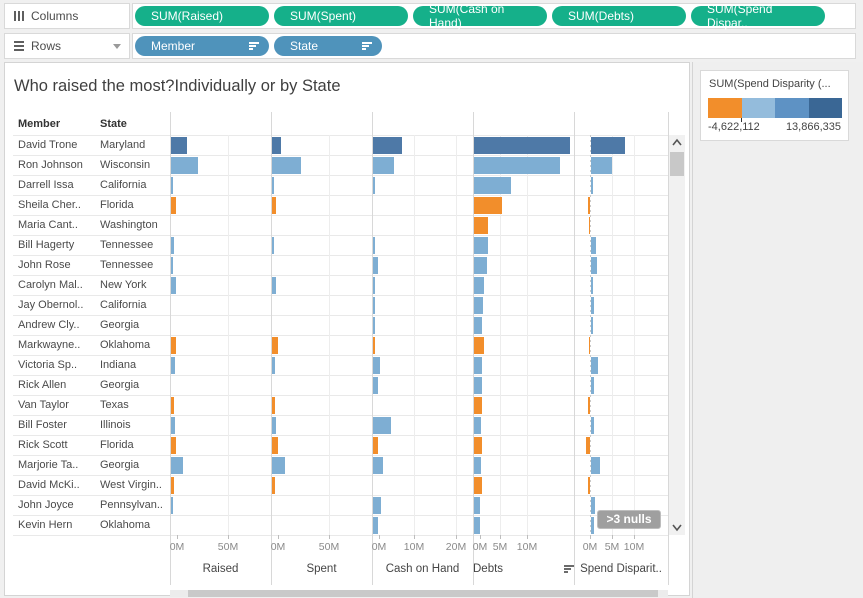 This screenshot has width=863, height=598. What do you see at coordinates (202, 16) in the screenshot?
I see `pill-sum-raised-: SUM(Raised)` at bounding box center [202, 16].